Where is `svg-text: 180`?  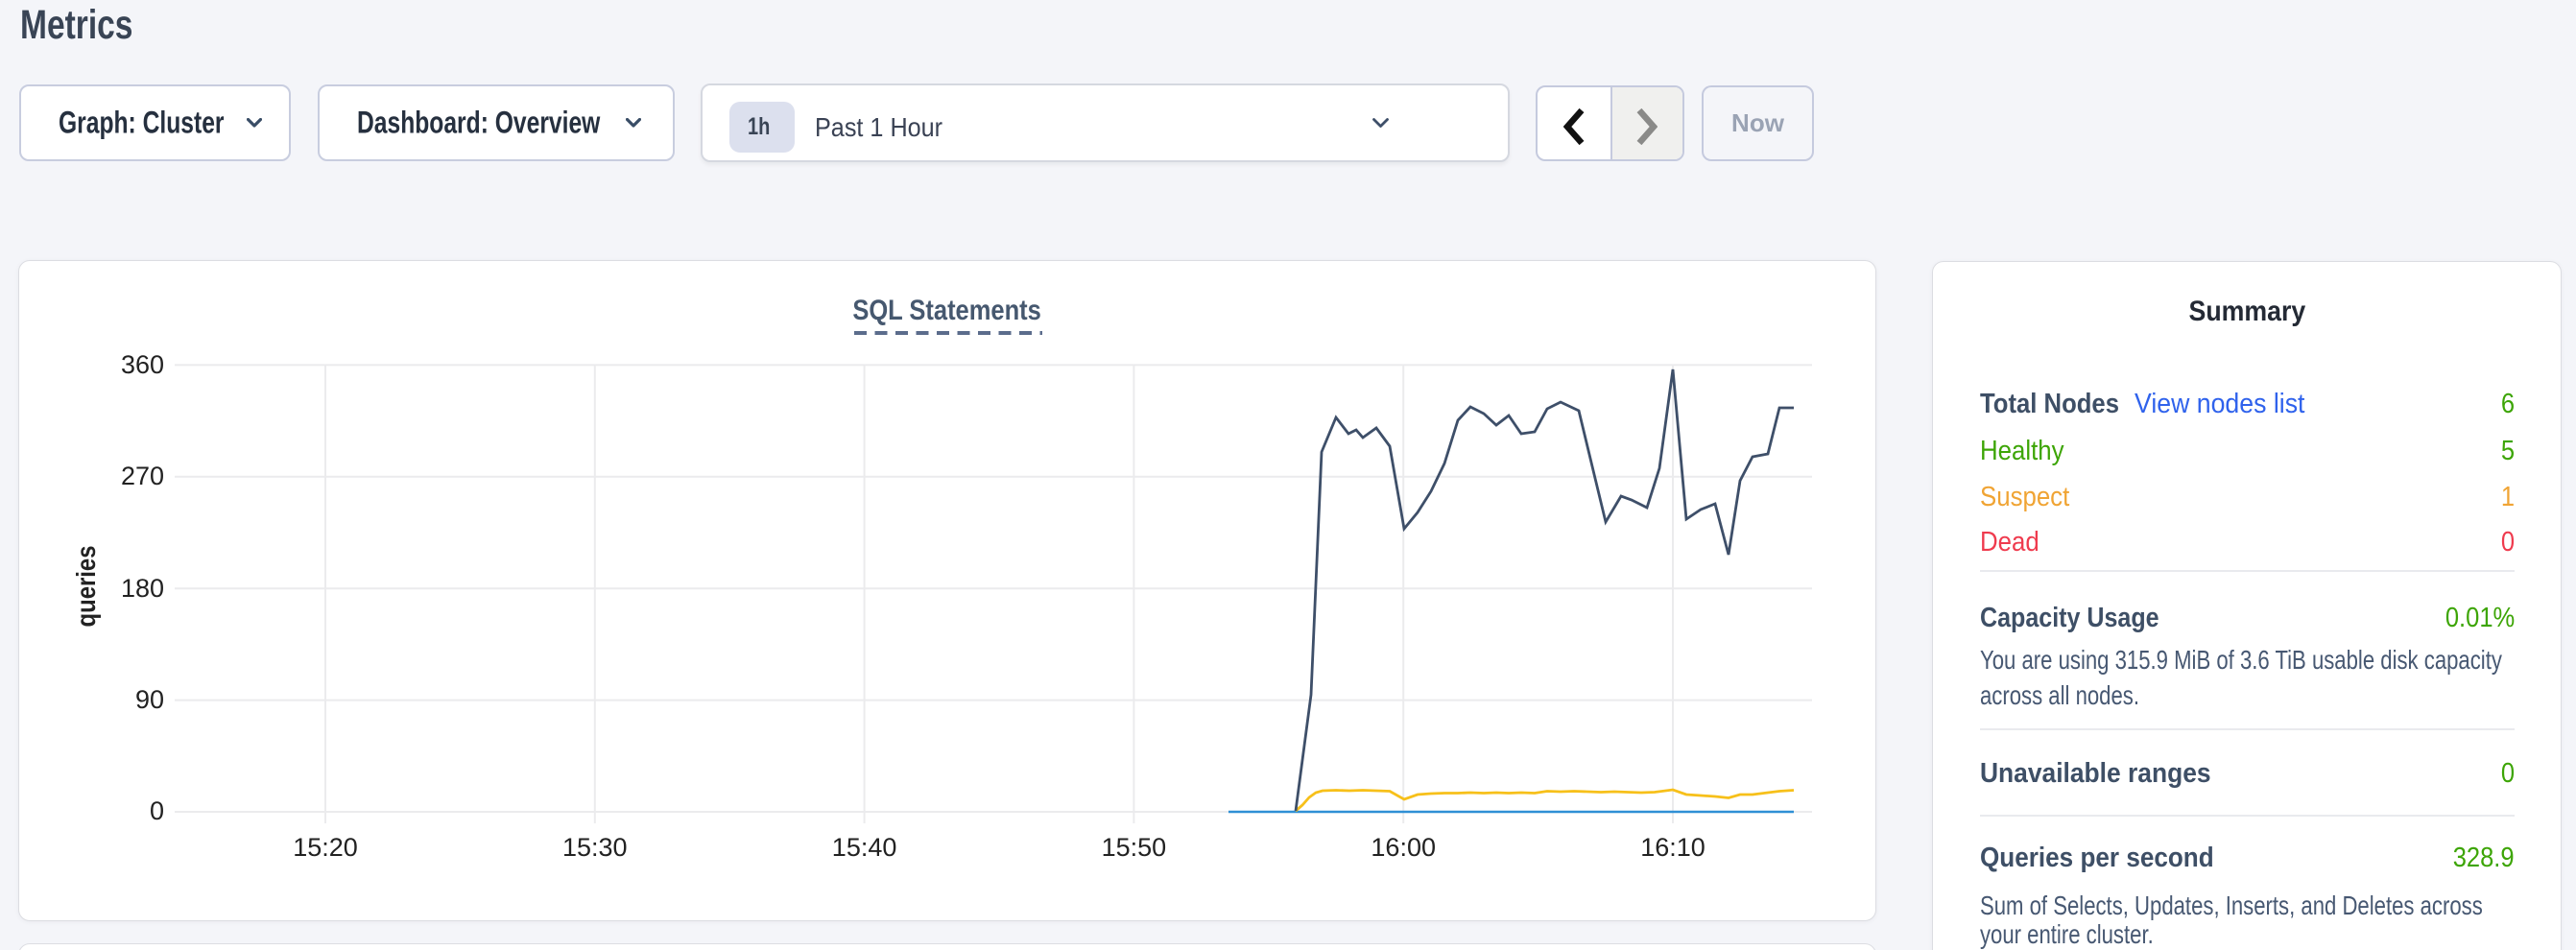
svg-text: 180 is located at coordinates (142, 588).